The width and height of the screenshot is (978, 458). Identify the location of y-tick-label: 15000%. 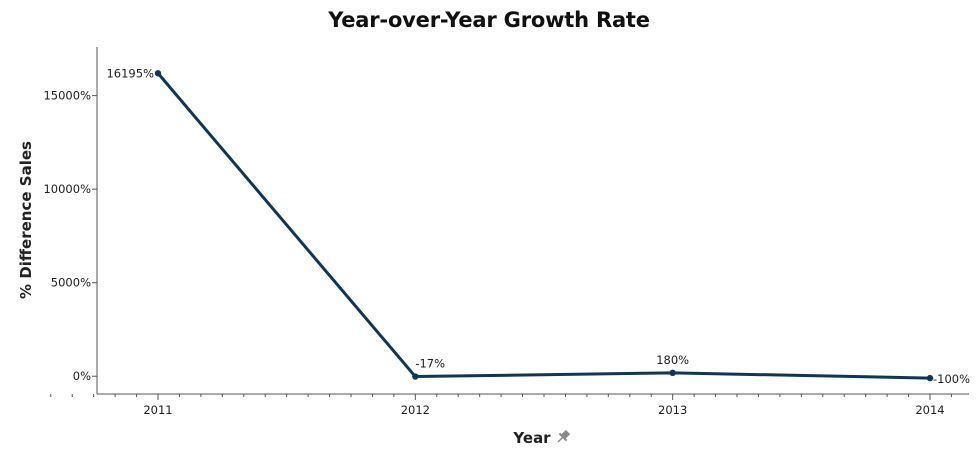
(67, 96).